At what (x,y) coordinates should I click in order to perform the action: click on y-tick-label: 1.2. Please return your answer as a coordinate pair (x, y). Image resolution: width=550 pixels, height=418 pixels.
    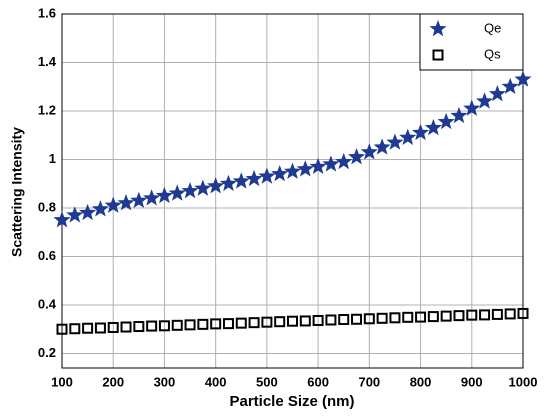
    Looking at the image, I should click on (47, 109).